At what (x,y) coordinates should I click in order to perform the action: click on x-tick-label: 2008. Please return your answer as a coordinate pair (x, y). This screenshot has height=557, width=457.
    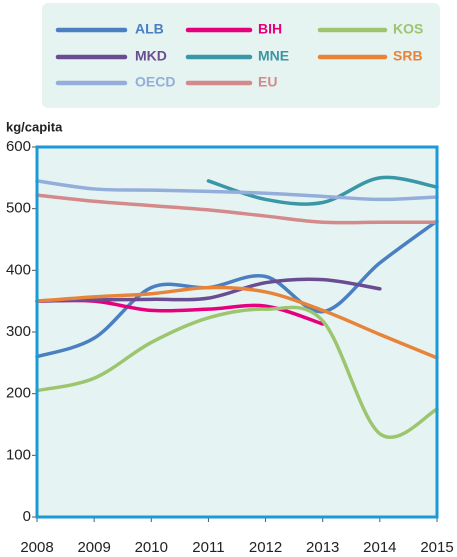
    Looking at the image, I should click on (36, 547).